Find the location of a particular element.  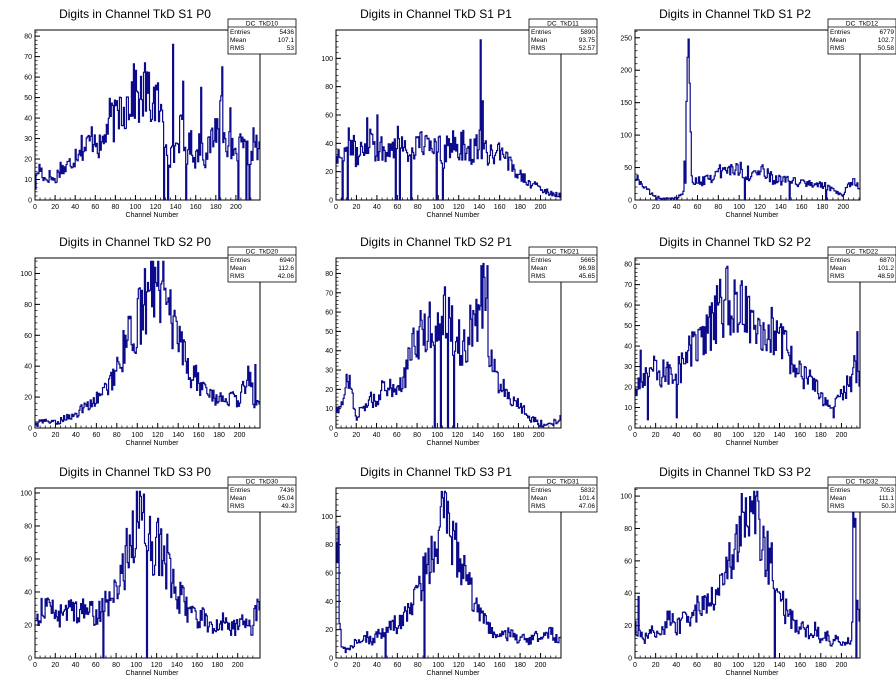

stats-value-rms: 48.59 is located at coordinates (886, 276).